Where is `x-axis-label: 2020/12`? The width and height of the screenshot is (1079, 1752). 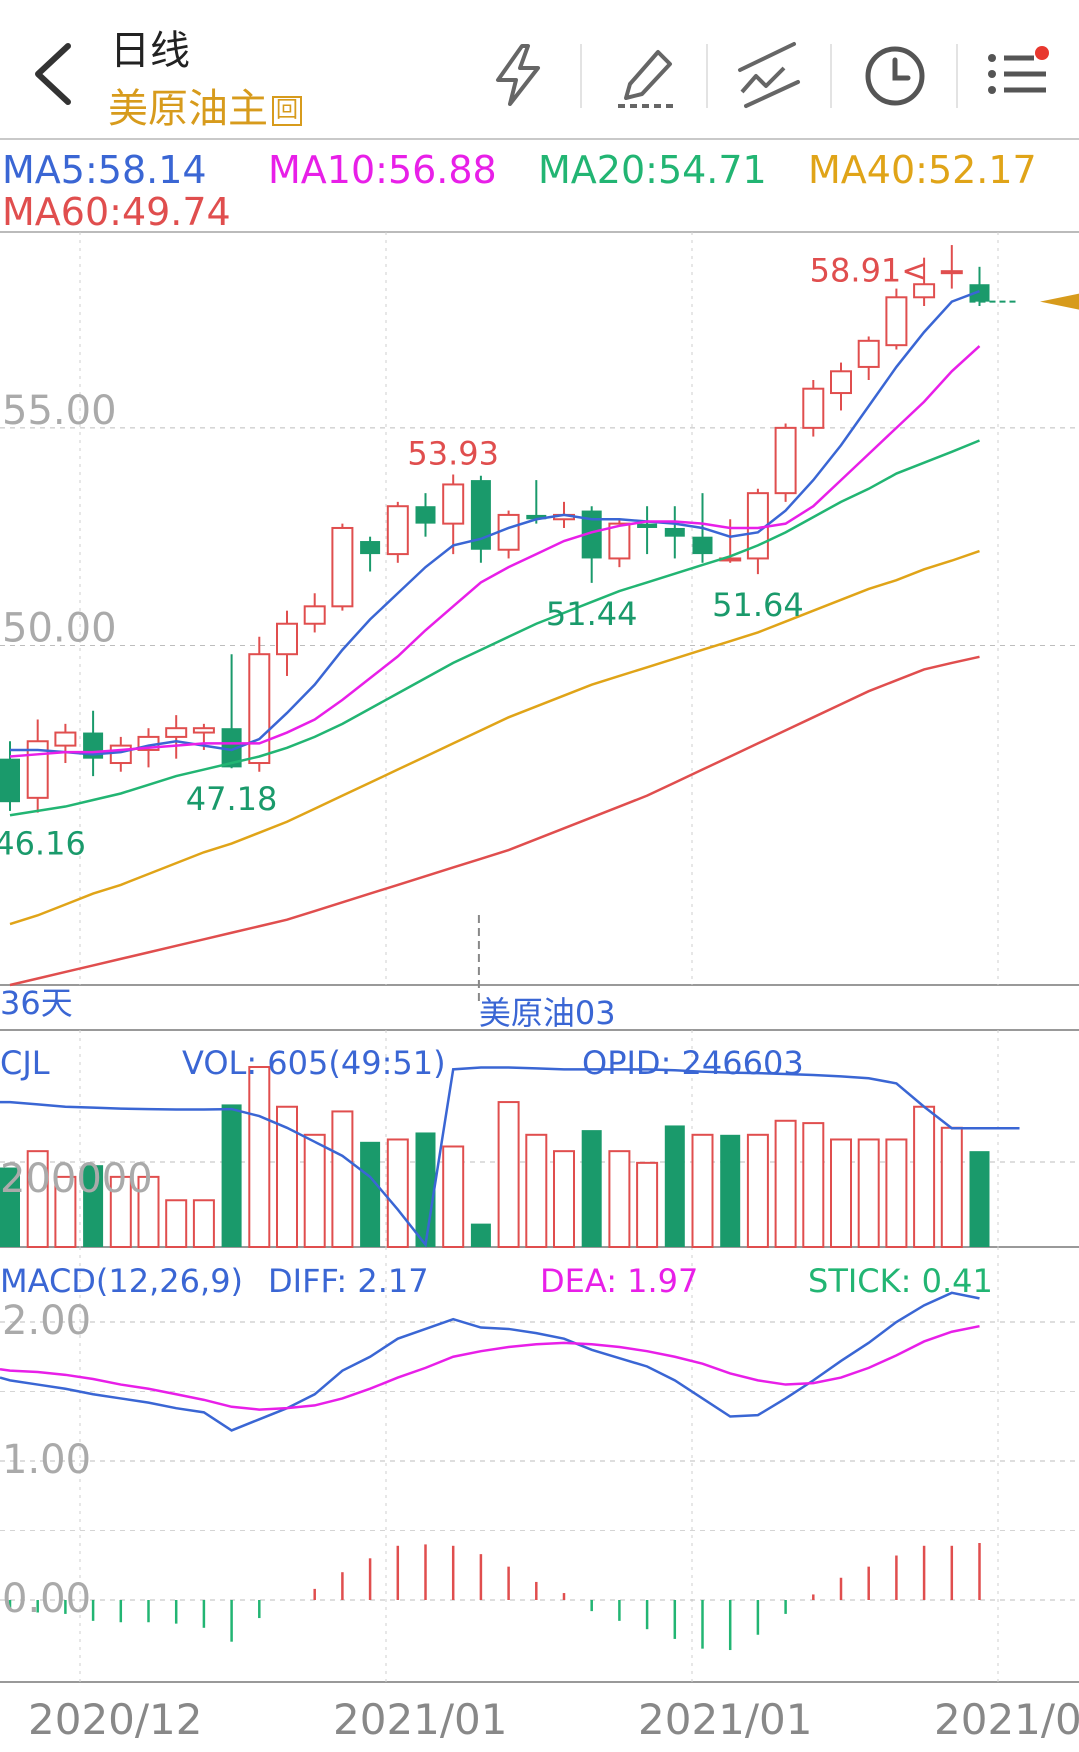
x-axis-label: 2020/12 is located at coordinates (115, 1719).